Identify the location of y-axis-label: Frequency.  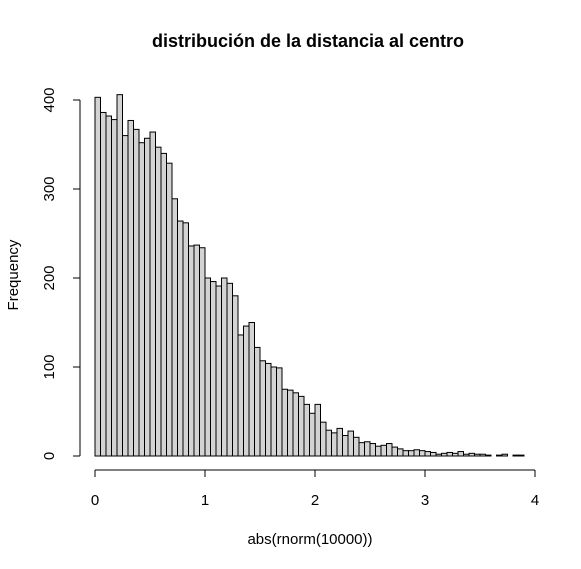
(13, 274).